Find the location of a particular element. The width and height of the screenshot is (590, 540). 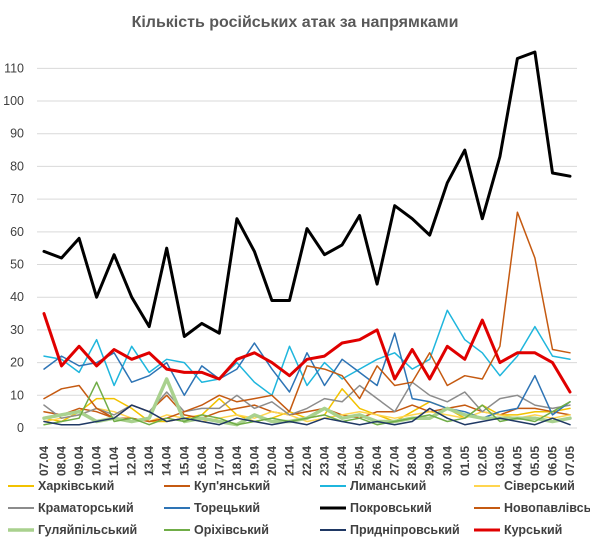

x-tick-label: 18.04 is located at coordinates (237, 461).